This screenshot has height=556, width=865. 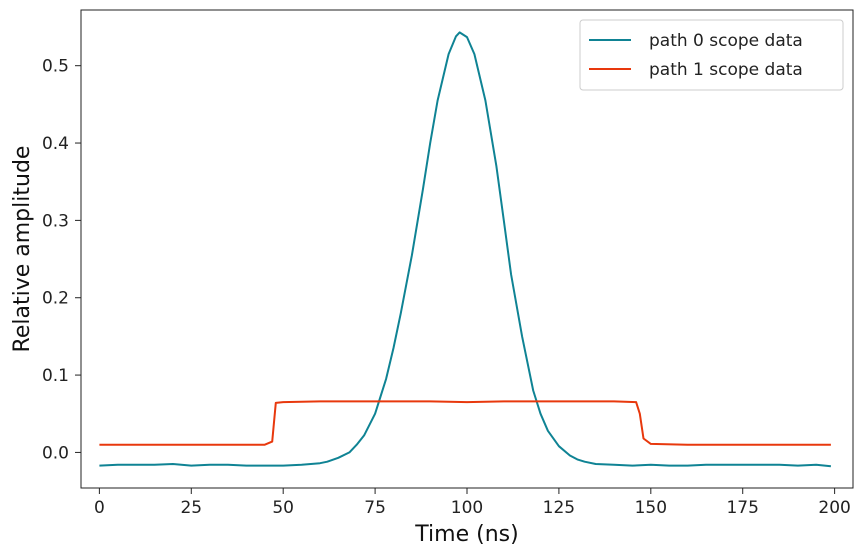 What do you see at coordinates (55, 376) in the screenshot?
I see `y-tick-label: 0.1` at bounding box center [55, 376].